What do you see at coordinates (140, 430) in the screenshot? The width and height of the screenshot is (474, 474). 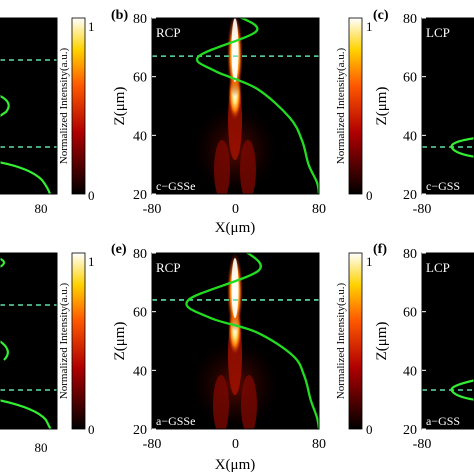 I see `panel-e-y-tick-label: 20` at bounding box center [140, 430].